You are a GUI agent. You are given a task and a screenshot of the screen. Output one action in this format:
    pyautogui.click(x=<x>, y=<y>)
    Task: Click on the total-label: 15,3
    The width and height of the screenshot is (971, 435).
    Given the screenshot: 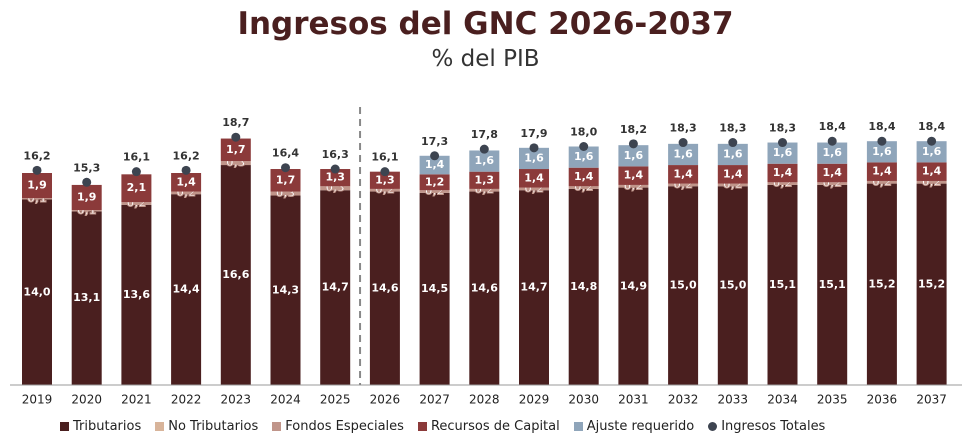 What is the action you would take?
    pyautogui.click(x=86, y=167)
    